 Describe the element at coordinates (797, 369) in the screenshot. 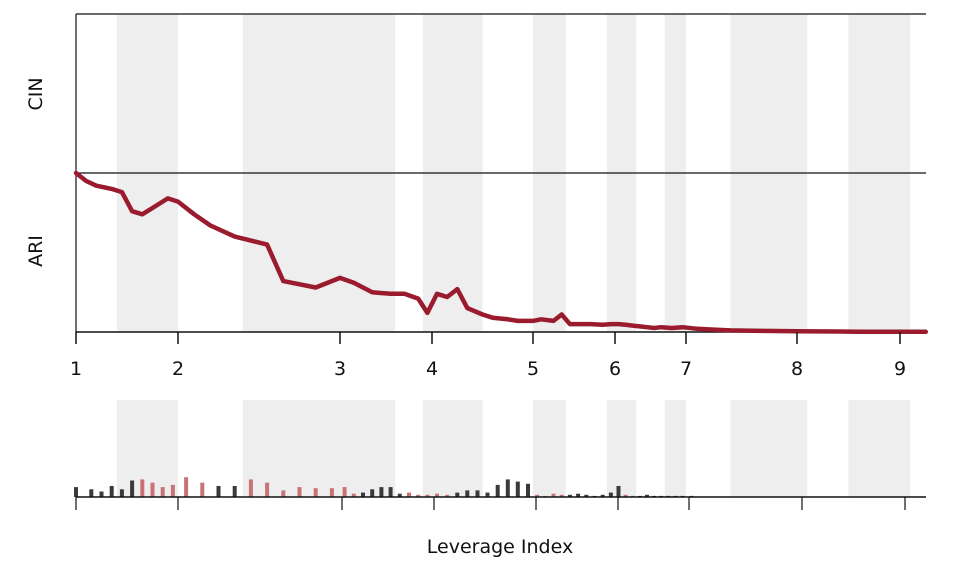

I see `x-tick-label-8: 8` at that location.